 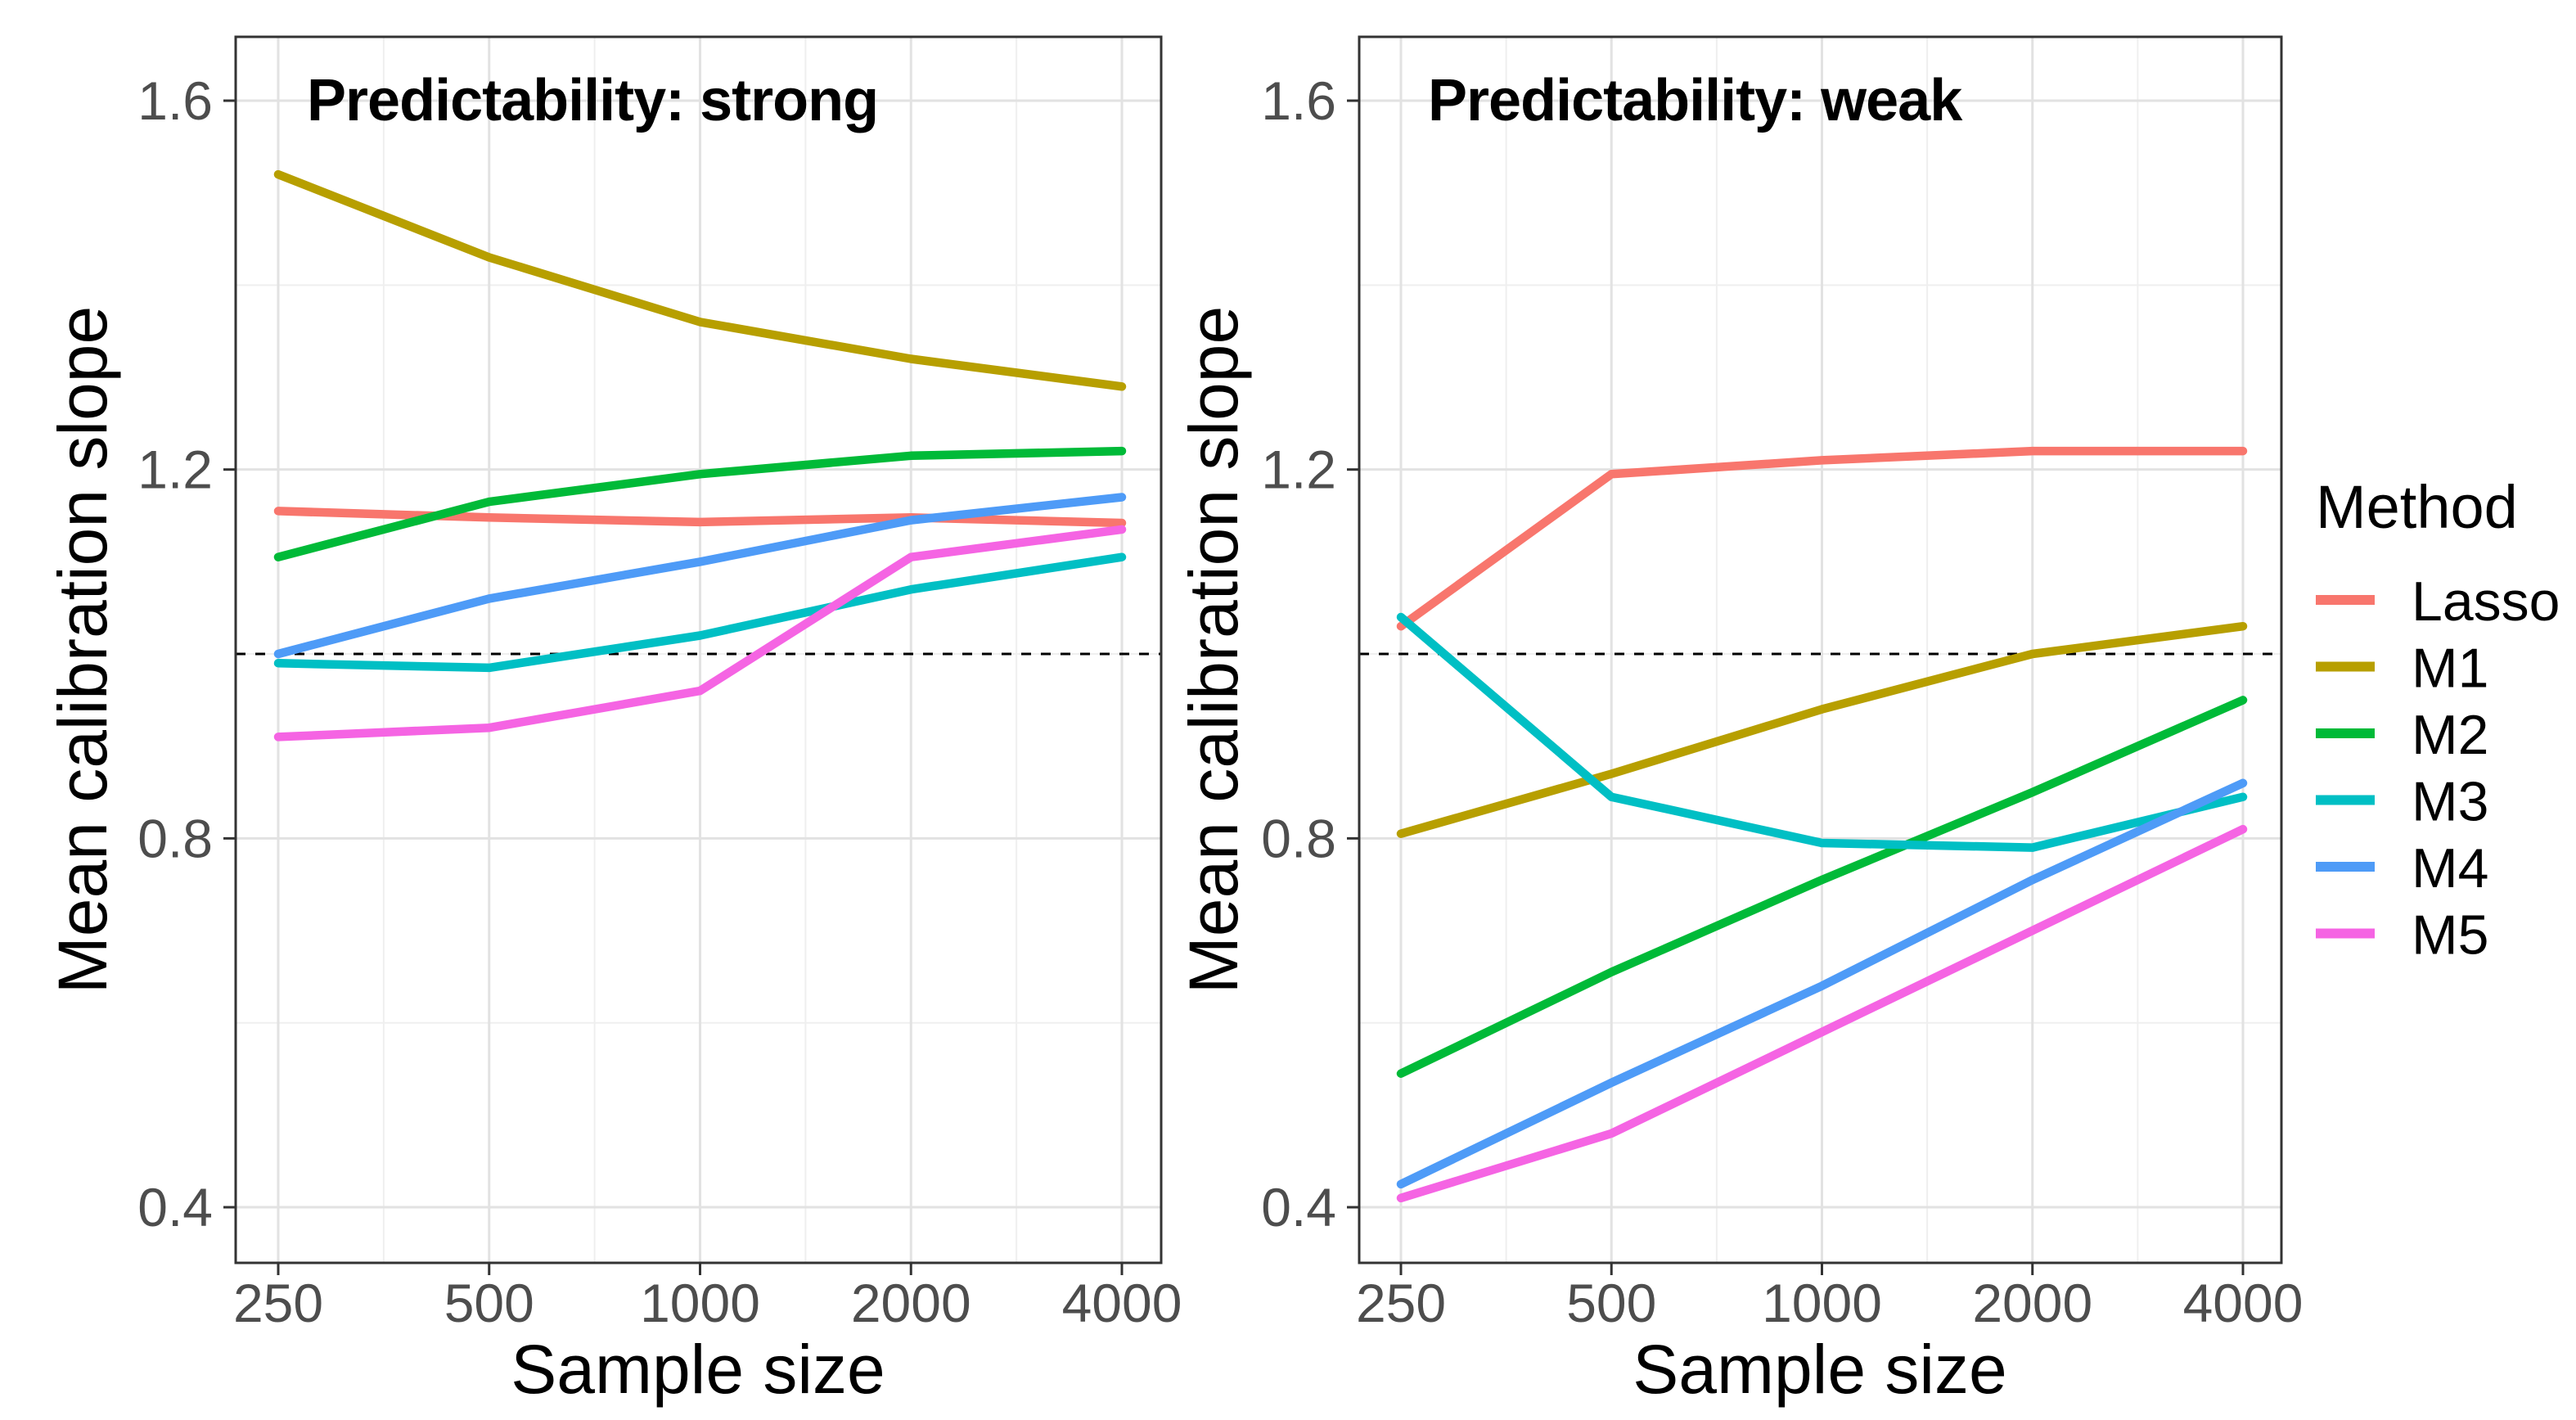 I want to click on legend-title: Method, so click(x=2417, y=507).